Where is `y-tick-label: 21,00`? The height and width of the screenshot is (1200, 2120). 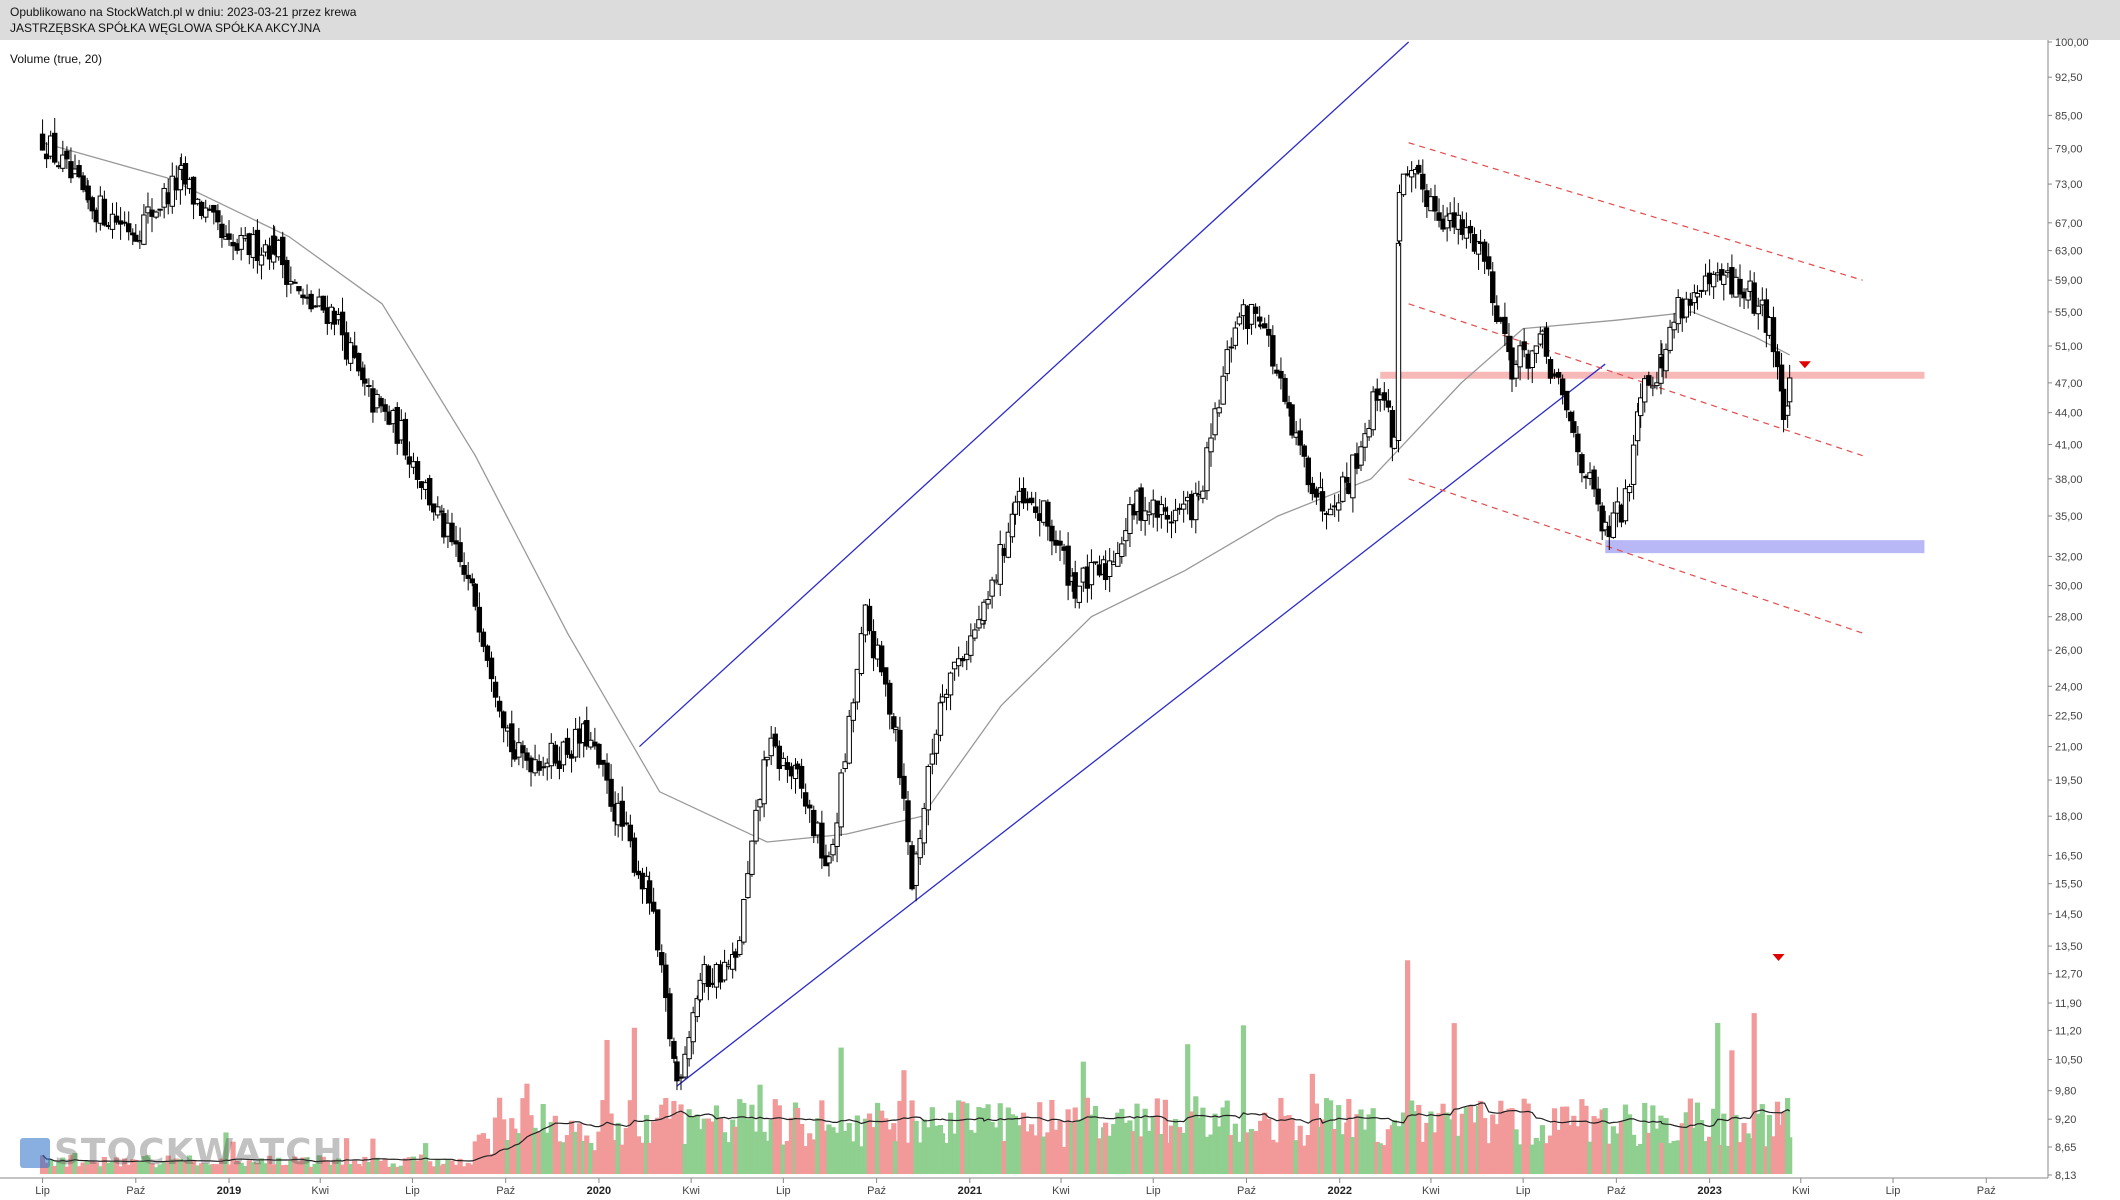 y-tick-label: 21,00 is located at coordinates (2069, 748).